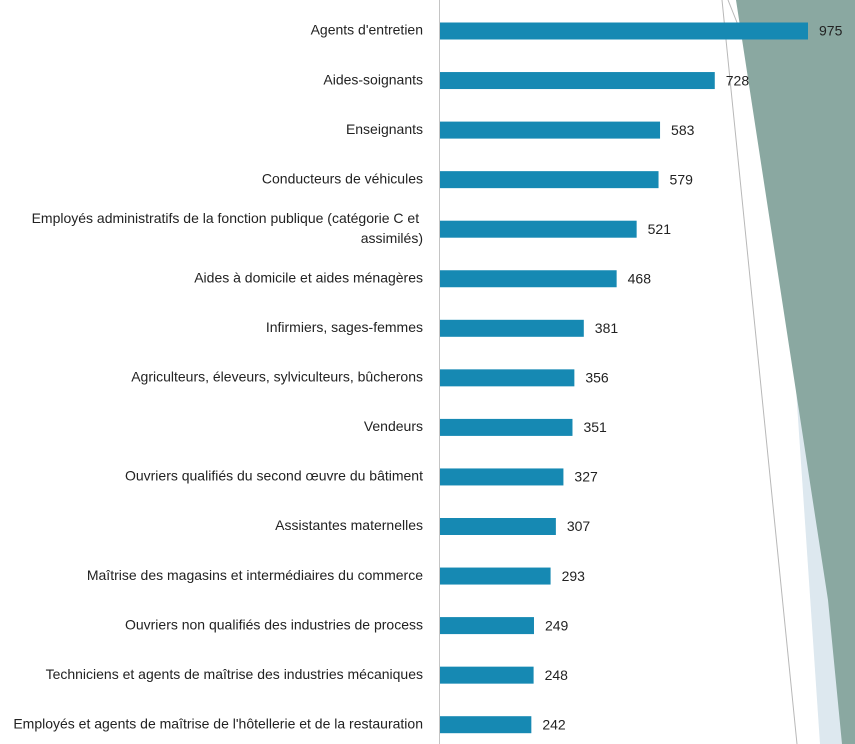 The width and height of the screenshot is (855, 744). Describe the element at coordinates (373, 79) in the screenshot. I see `category-label: Aides-soignants` at that location.